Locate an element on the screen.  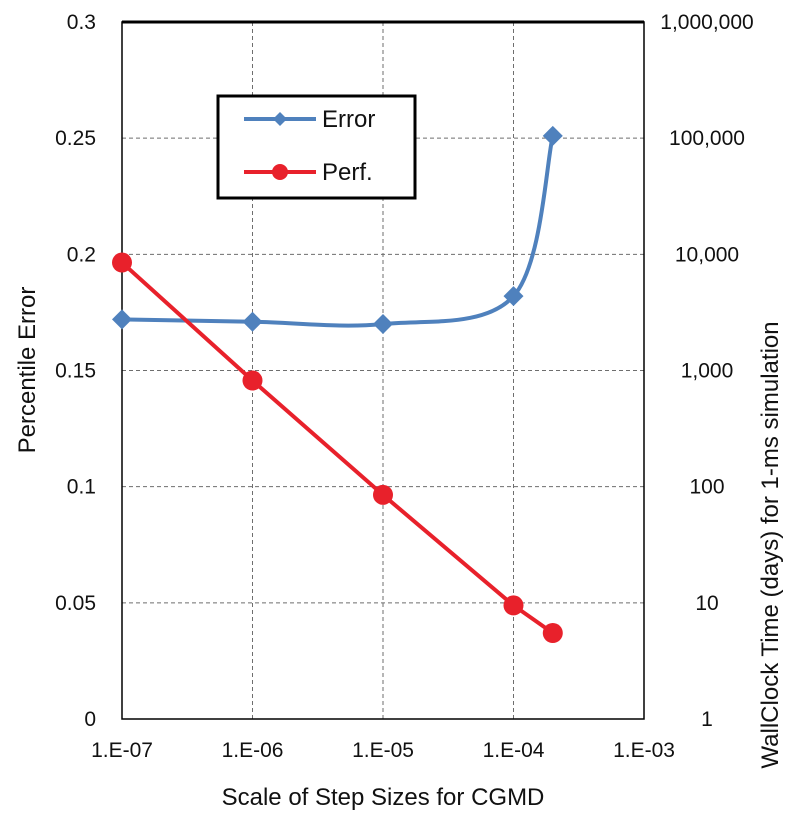
left-y-tick-label: 0.15 is located at coordinates (75, 371).